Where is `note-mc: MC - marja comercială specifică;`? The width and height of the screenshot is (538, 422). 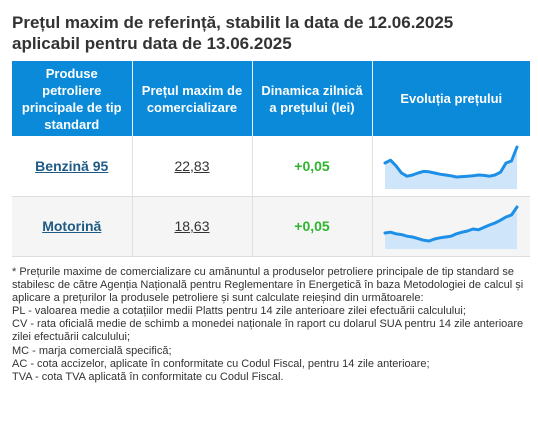
note-mc: MC - marja comercială specifică; is located at coordinates (92, 350).